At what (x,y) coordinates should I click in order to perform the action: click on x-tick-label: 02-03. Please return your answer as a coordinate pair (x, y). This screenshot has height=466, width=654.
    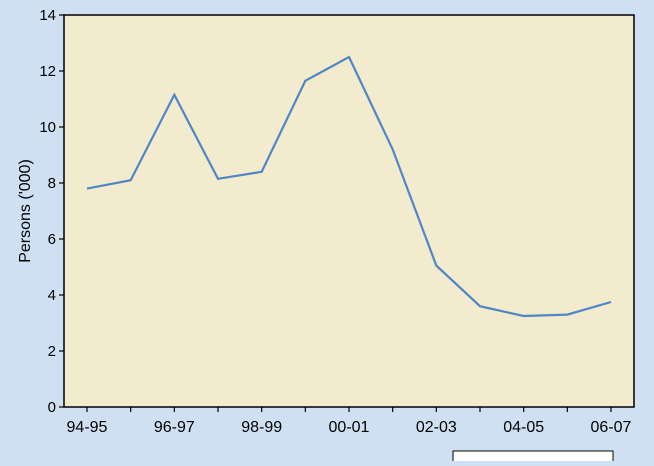
    Looking at the image, I should click on (436, 427).